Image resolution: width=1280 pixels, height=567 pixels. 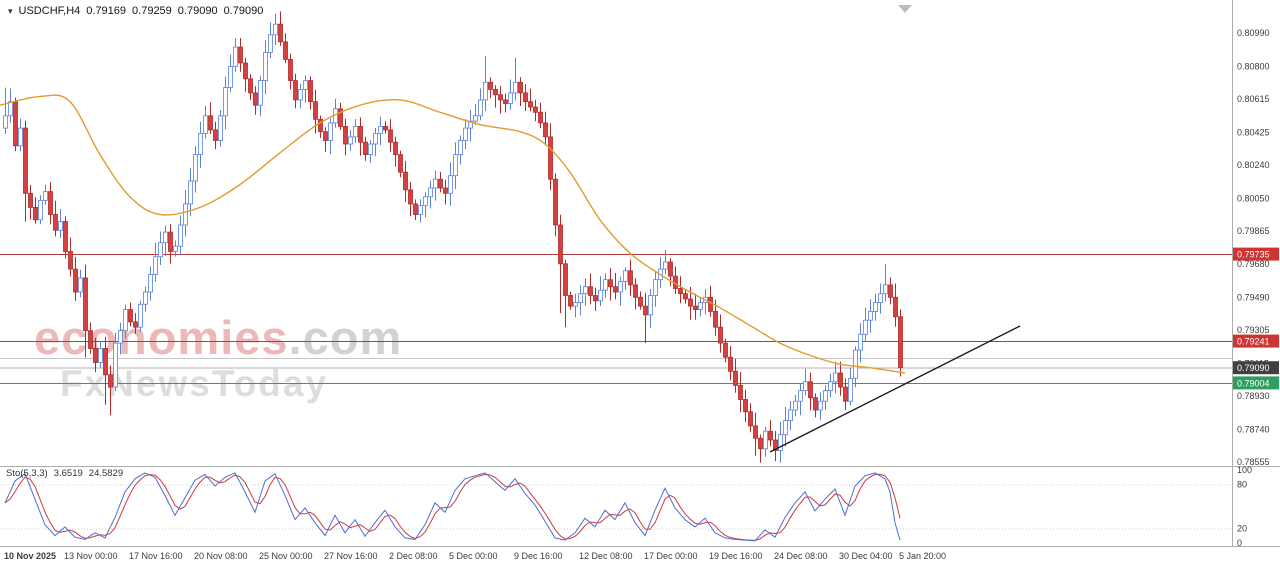 What do you see at coordinates (346, 337) in the screenshot?
I see `watermark-domain: .com` at bounding box center [346, 337].